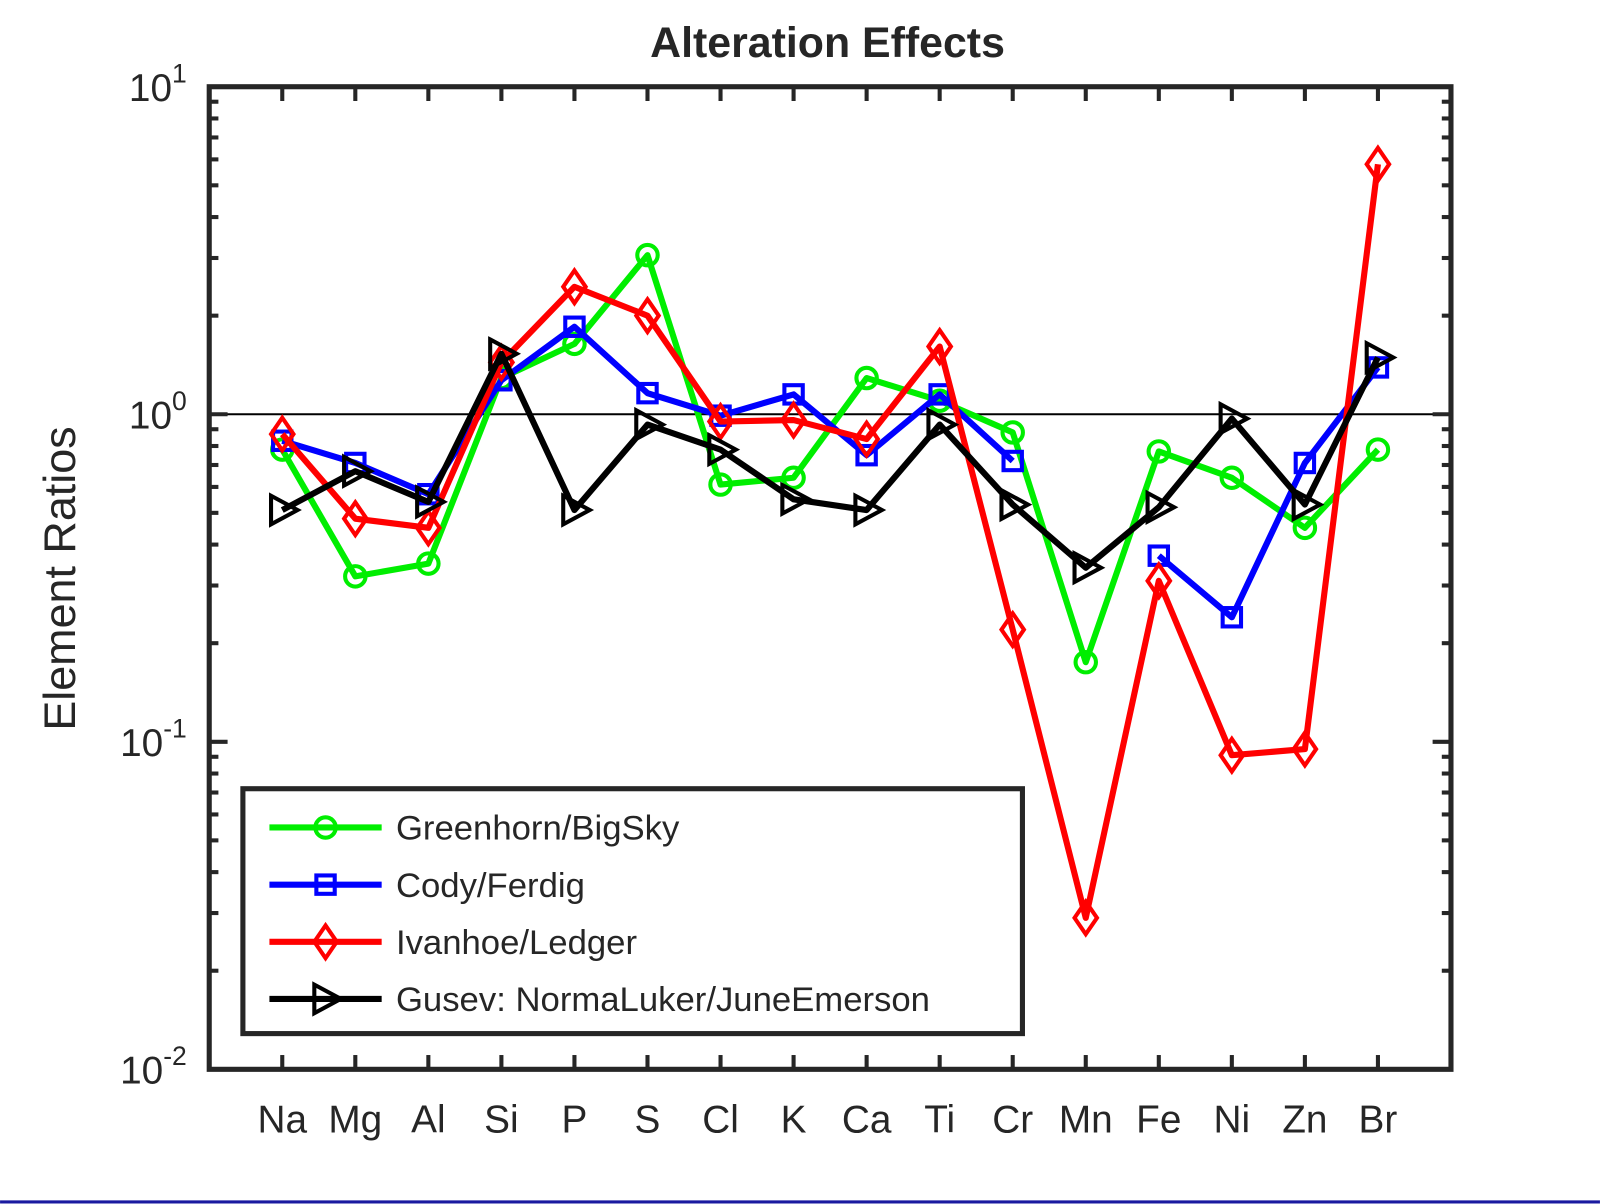 Image resolution: width=1600 pixels, height=1204 pixels. What do you see at coordinates (1158, 1120) in the screenshot?
I see `x-tick-label: Fe` at bounding box center [1158, 1120].